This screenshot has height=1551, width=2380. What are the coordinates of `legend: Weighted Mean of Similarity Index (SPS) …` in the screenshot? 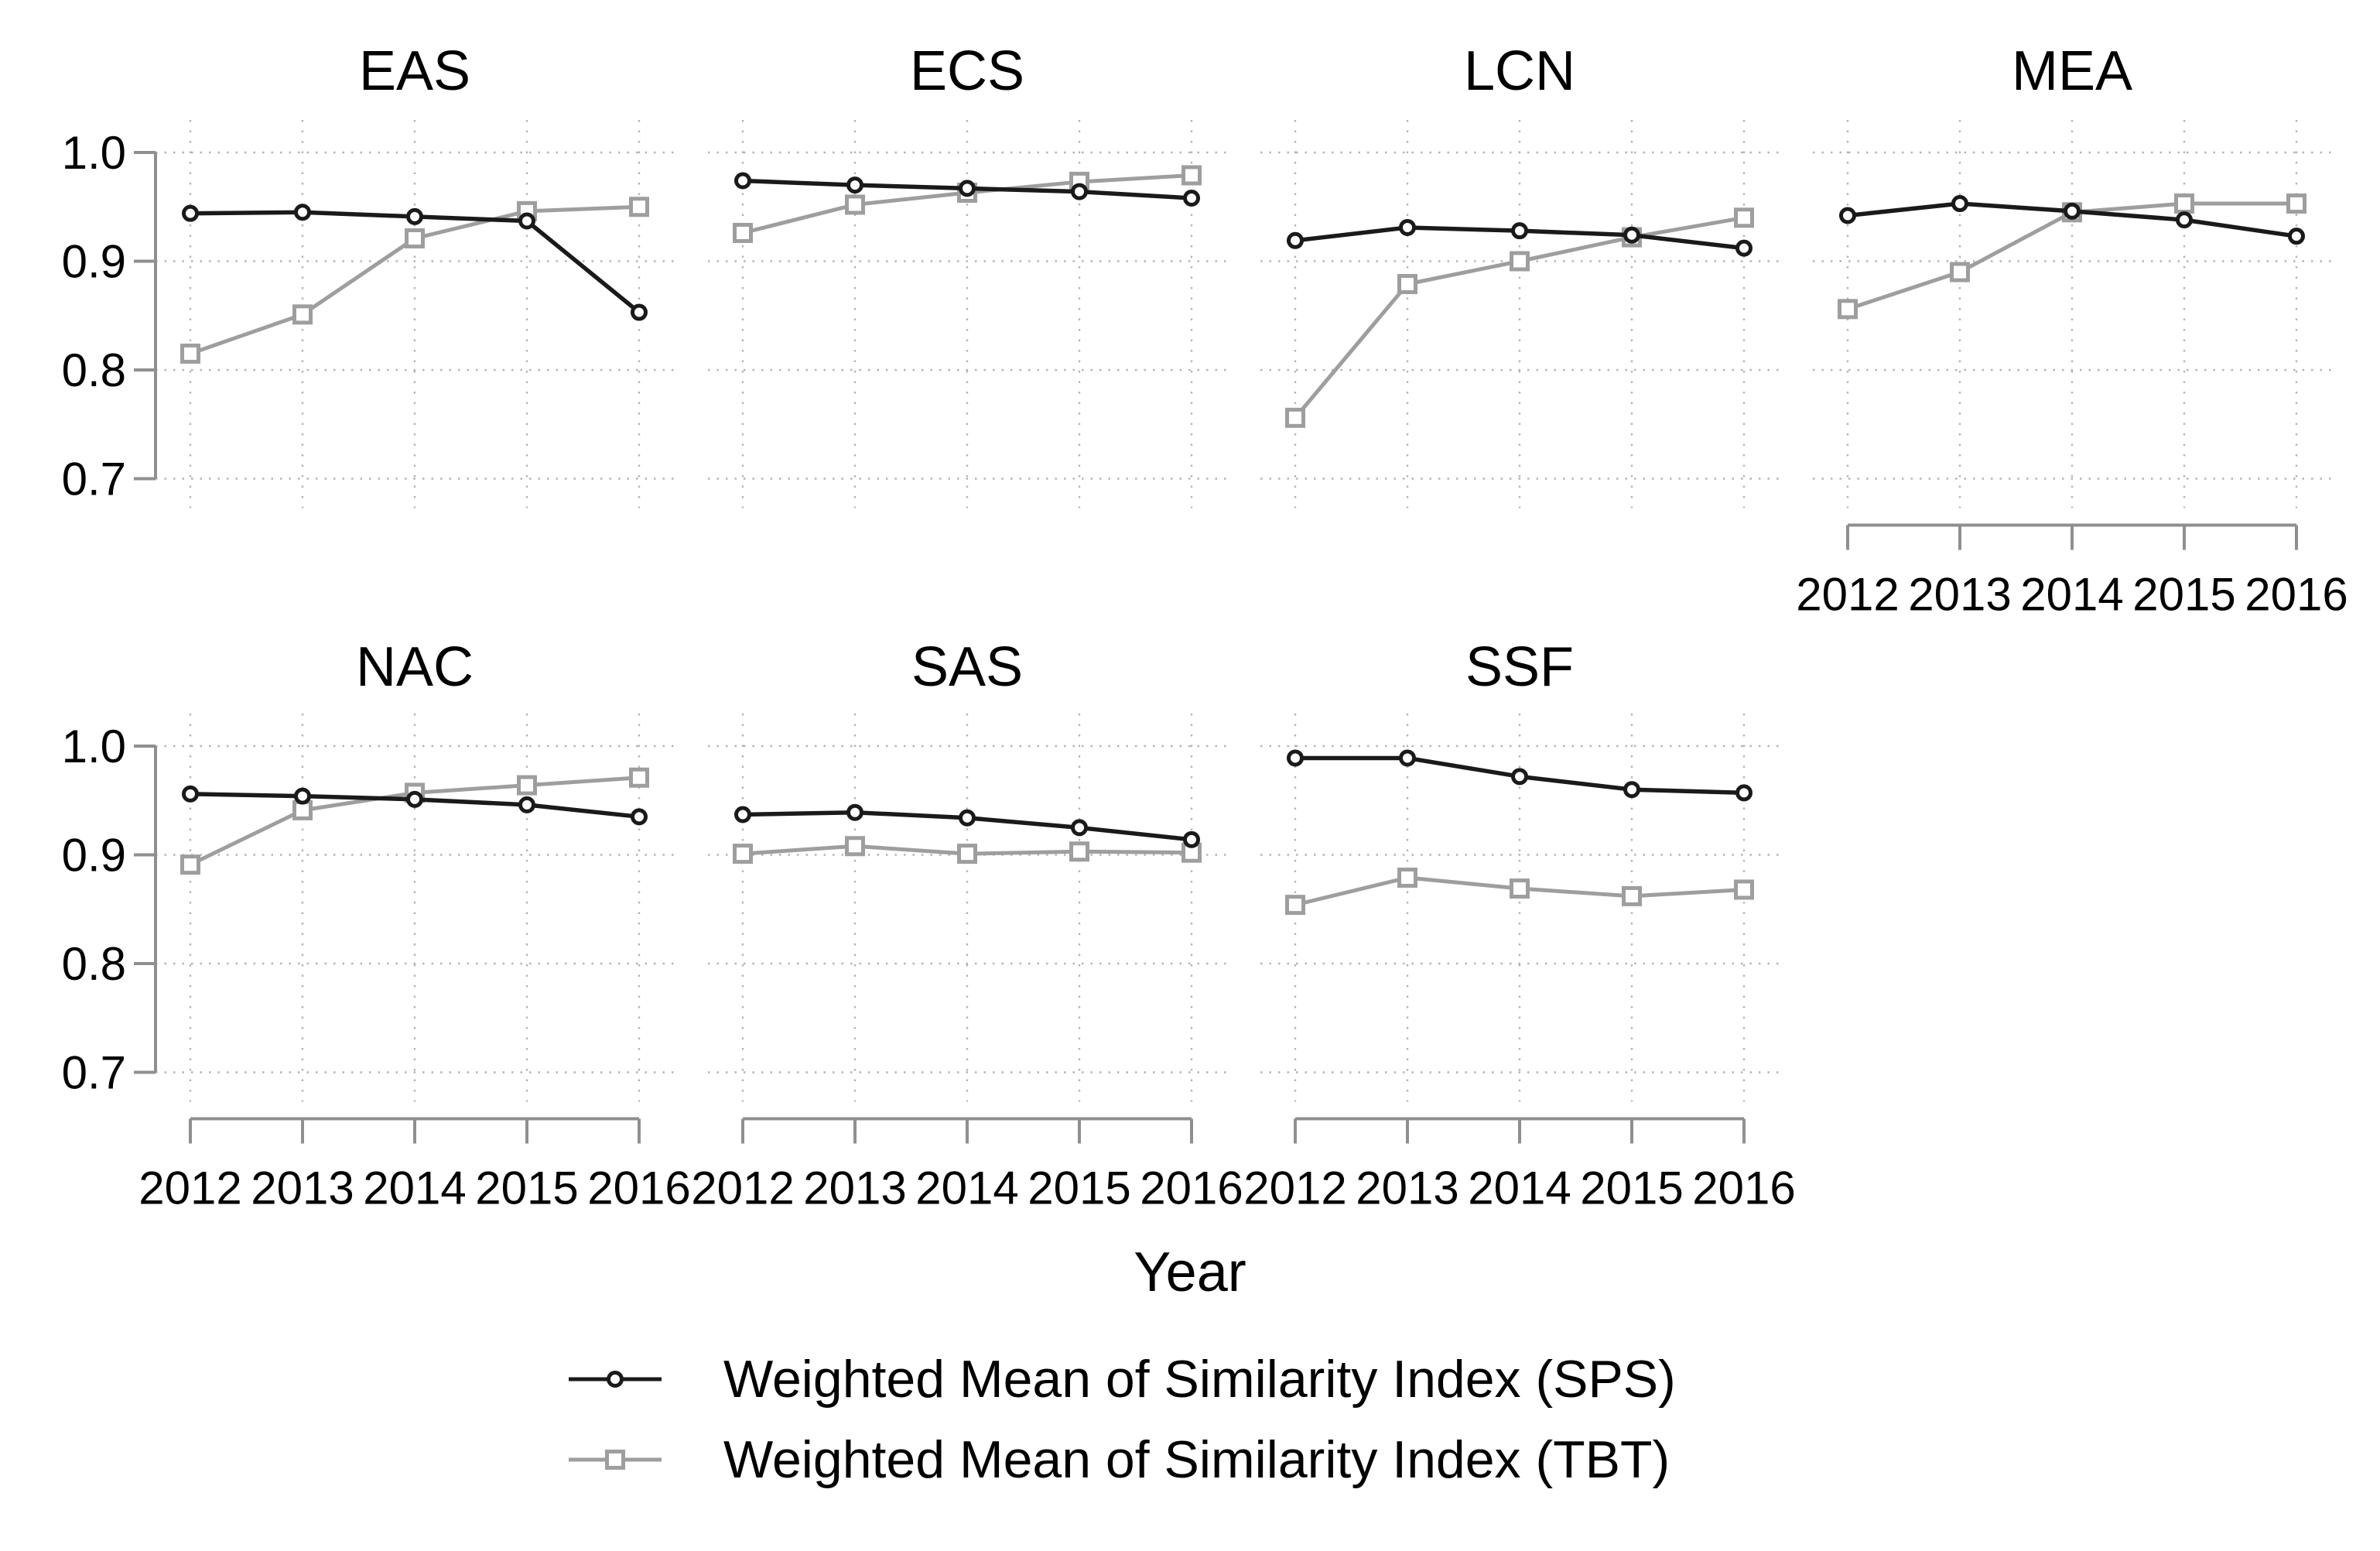 It's located at (1122, 1419).